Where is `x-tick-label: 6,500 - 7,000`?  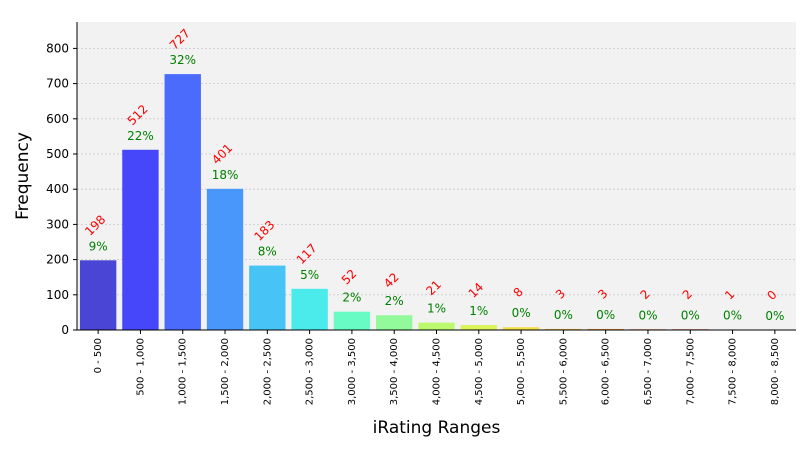
x-tick-label: 6,500 - 7,000 is located at coordinates (648, 371).